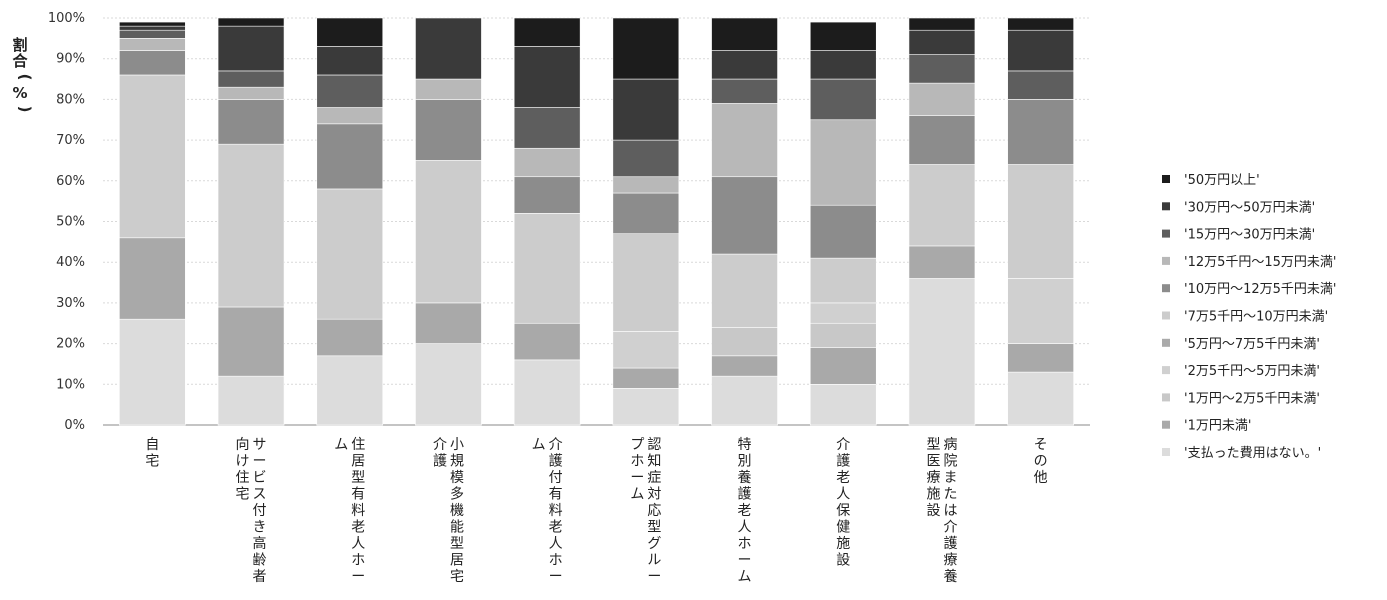 The height and width of the screenshot is (600, 1387). What do you see at coordinates (19, 61) in the screenshot?
I see `y-axis-label-char: 合` at bounding box center [19, 61].